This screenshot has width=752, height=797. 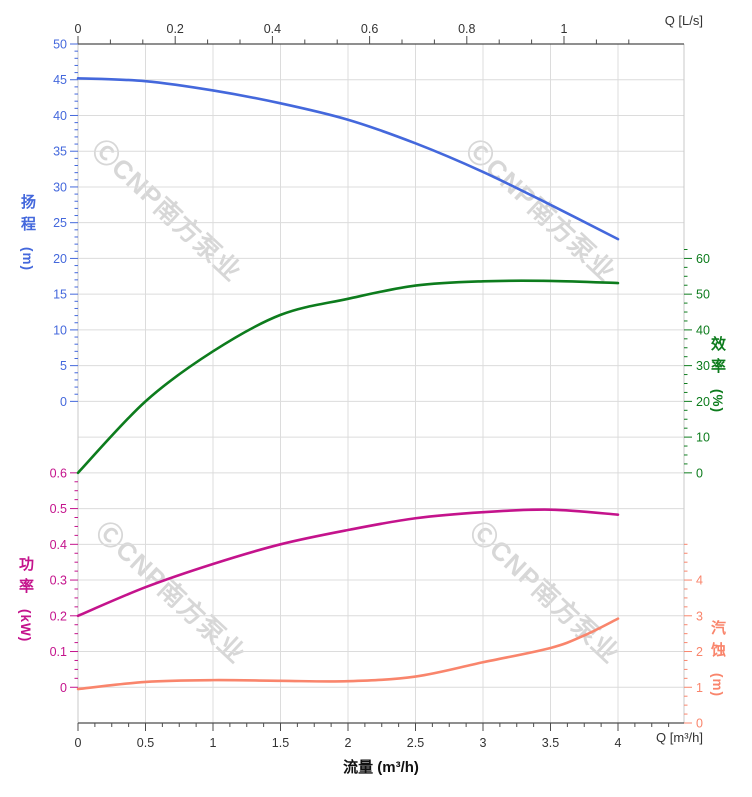 What do you see at coordinates (703, 259) in the screenshot?
I see `efficiency-tick-label: 60` at bounding box center [703, 259].